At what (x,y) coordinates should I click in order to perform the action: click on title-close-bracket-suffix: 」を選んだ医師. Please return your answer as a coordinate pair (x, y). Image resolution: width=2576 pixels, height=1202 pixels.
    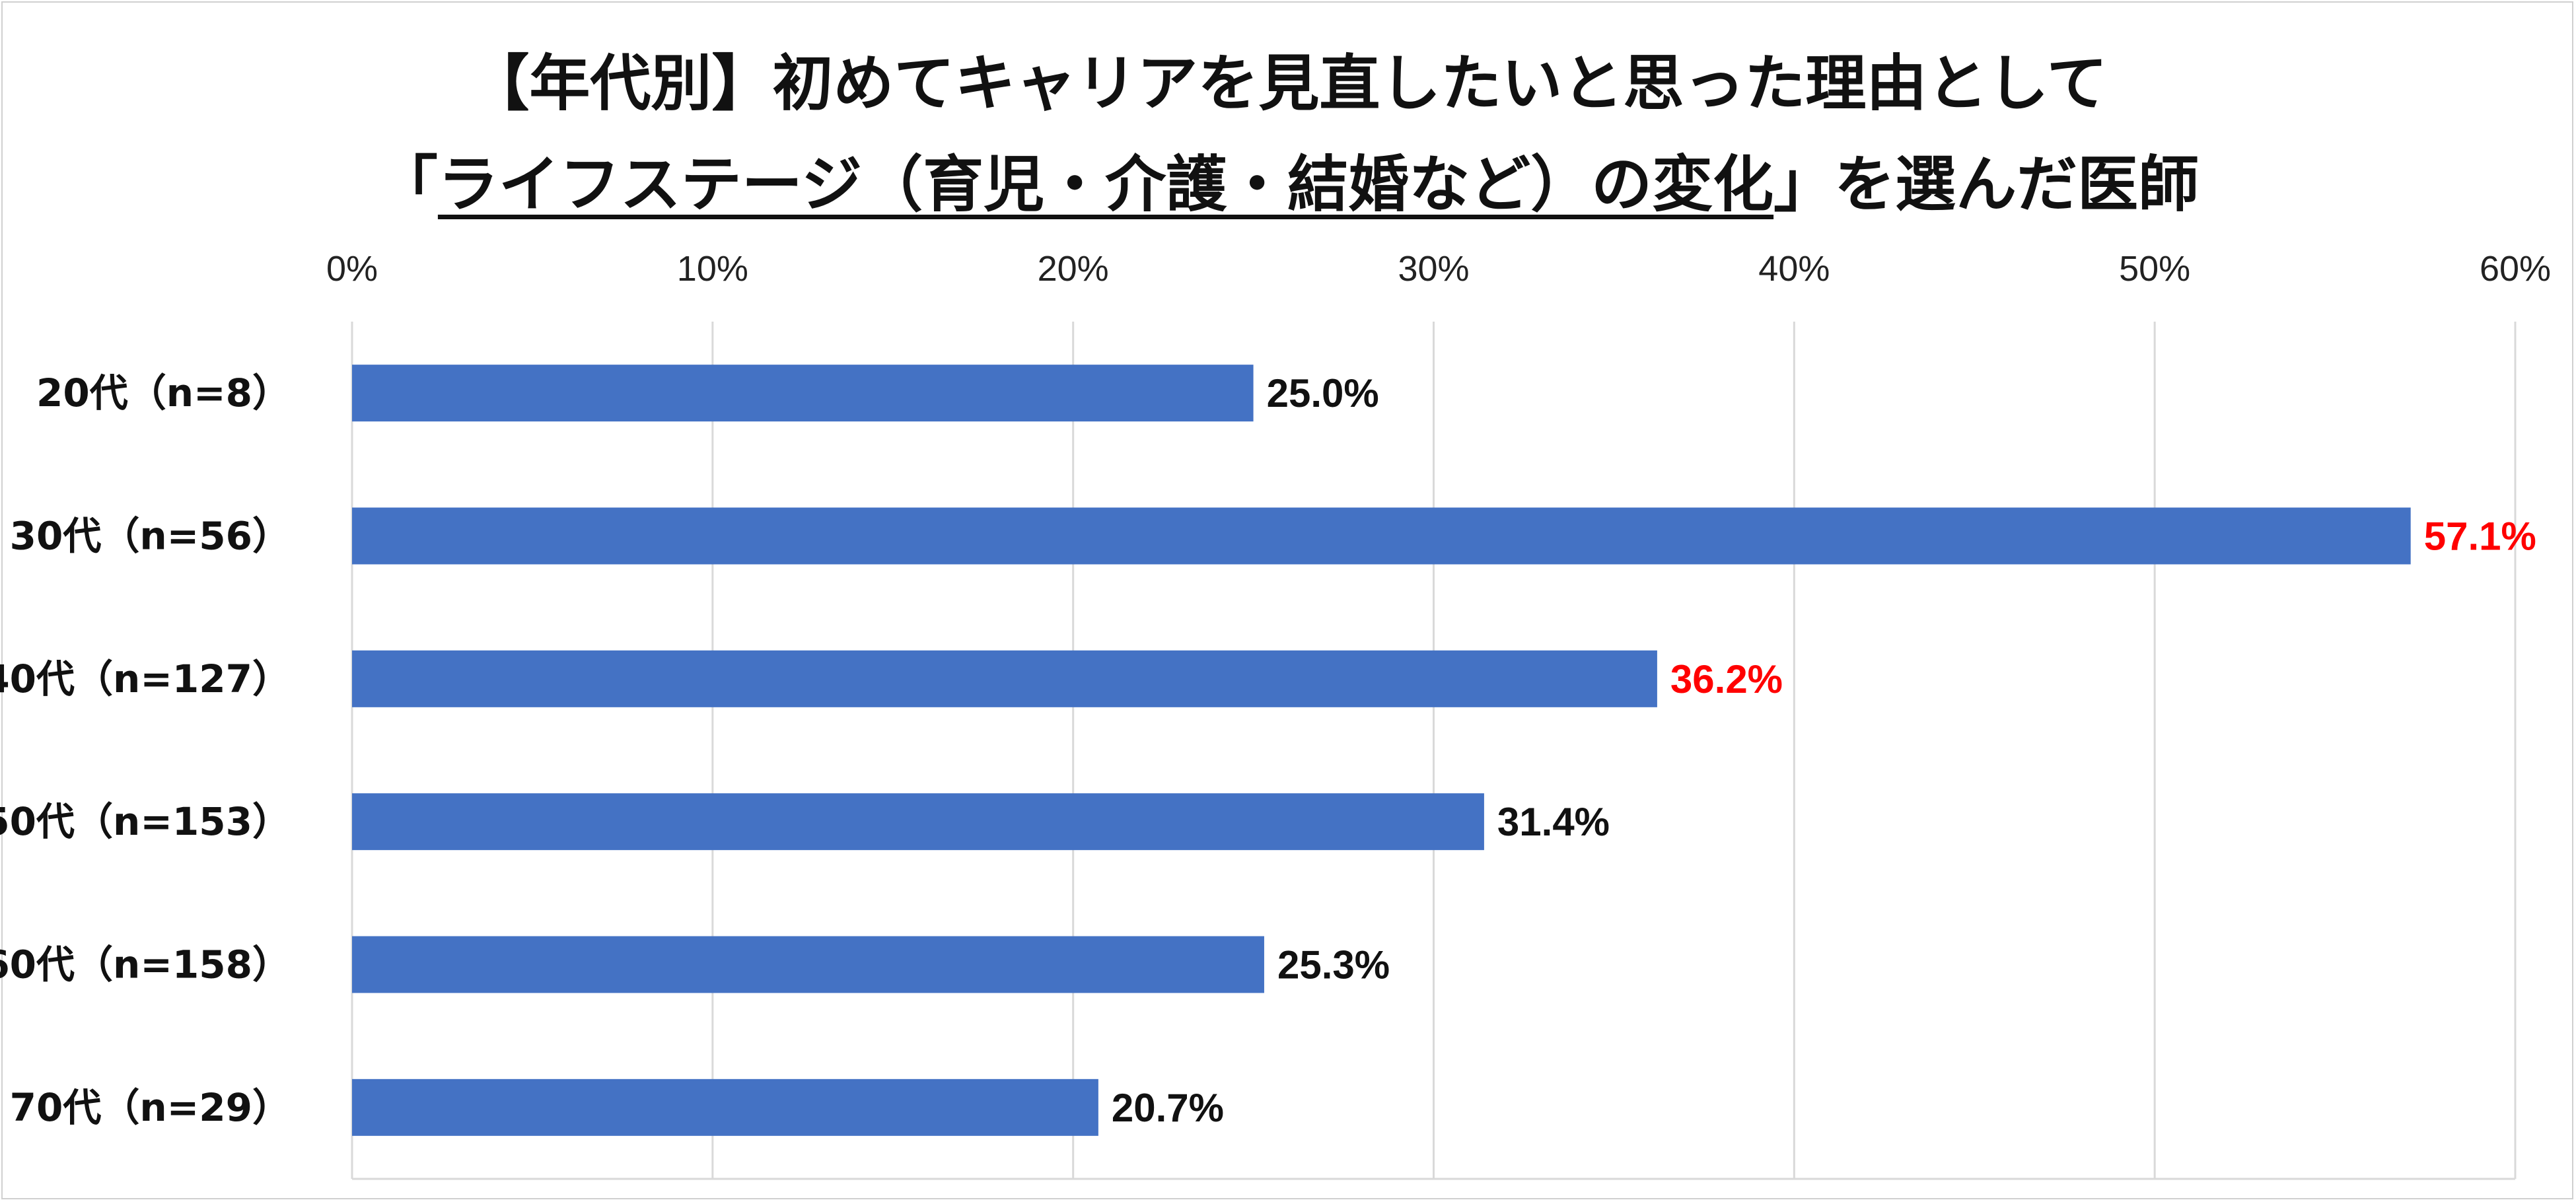
    Looking at the image, I should click on (1987, 184).